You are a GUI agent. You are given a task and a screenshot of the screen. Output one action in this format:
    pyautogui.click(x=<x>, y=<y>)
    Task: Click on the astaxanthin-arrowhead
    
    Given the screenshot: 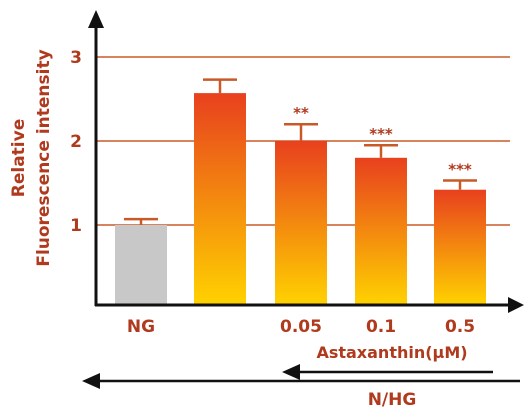 What is the action you would take?
    pyautogui.click(x=291, y=372)
    